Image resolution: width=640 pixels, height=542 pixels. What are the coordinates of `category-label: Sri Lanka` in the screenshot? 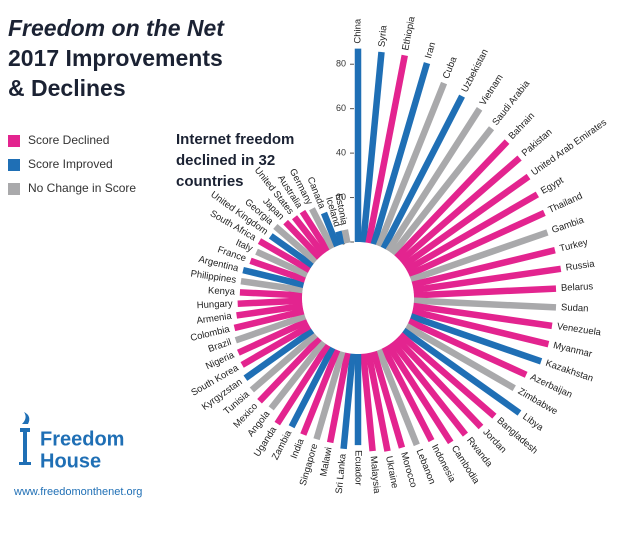 It's located at (341, 474).